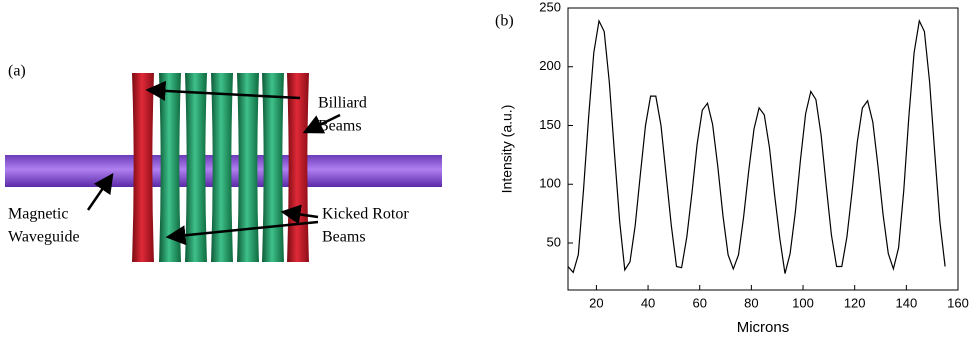  I want to click on x-tick-label: 100, so click(803, 302).